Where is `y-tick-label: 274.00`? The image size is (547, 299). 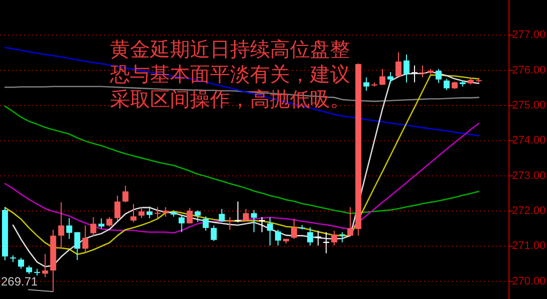 y-tick-label: 274.00 is located at coordinates (529, 140).